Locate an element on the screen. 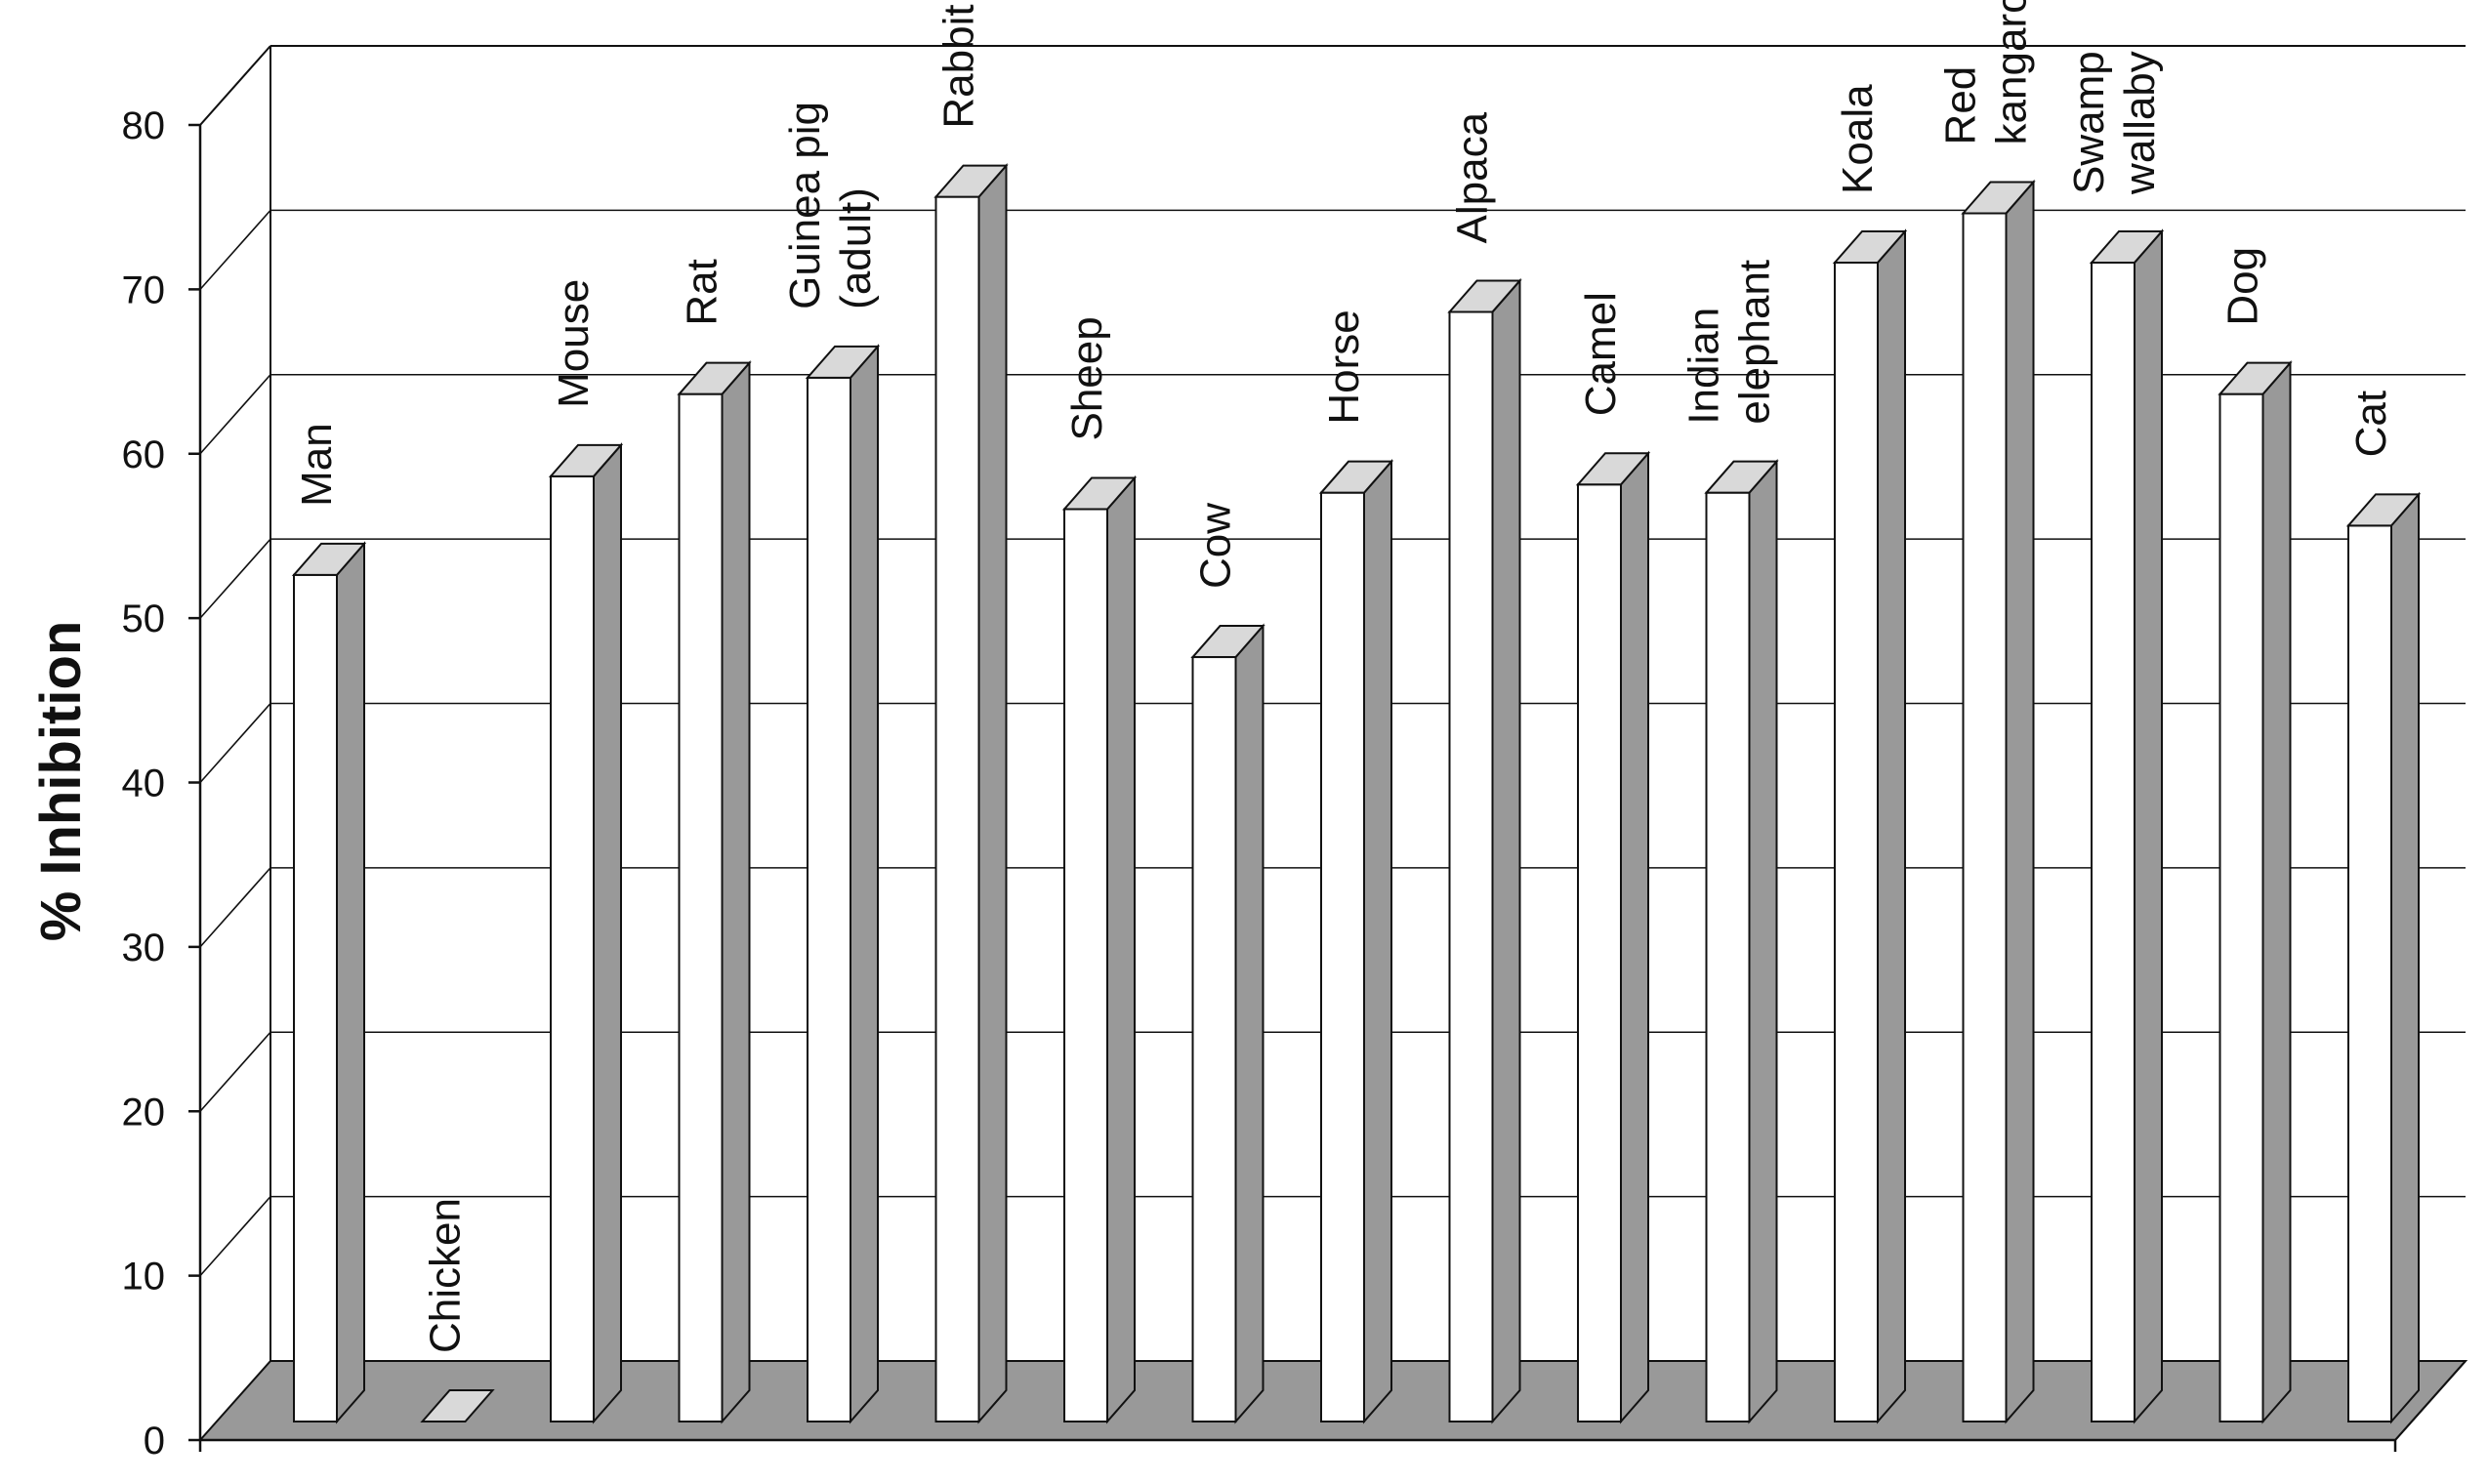 This screenshot has height=1484, width=2488. category-label: Mouse is located at coordinates (574, 343).